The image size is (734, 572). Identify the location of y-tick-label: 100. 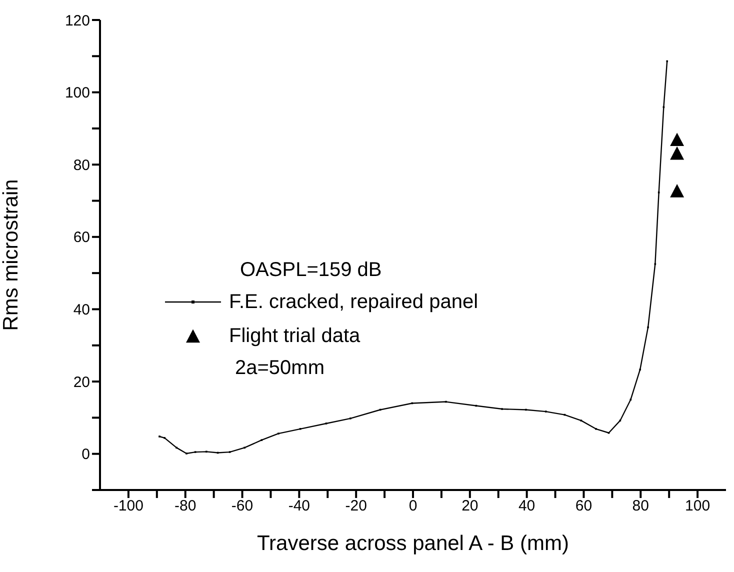
(77, 93).